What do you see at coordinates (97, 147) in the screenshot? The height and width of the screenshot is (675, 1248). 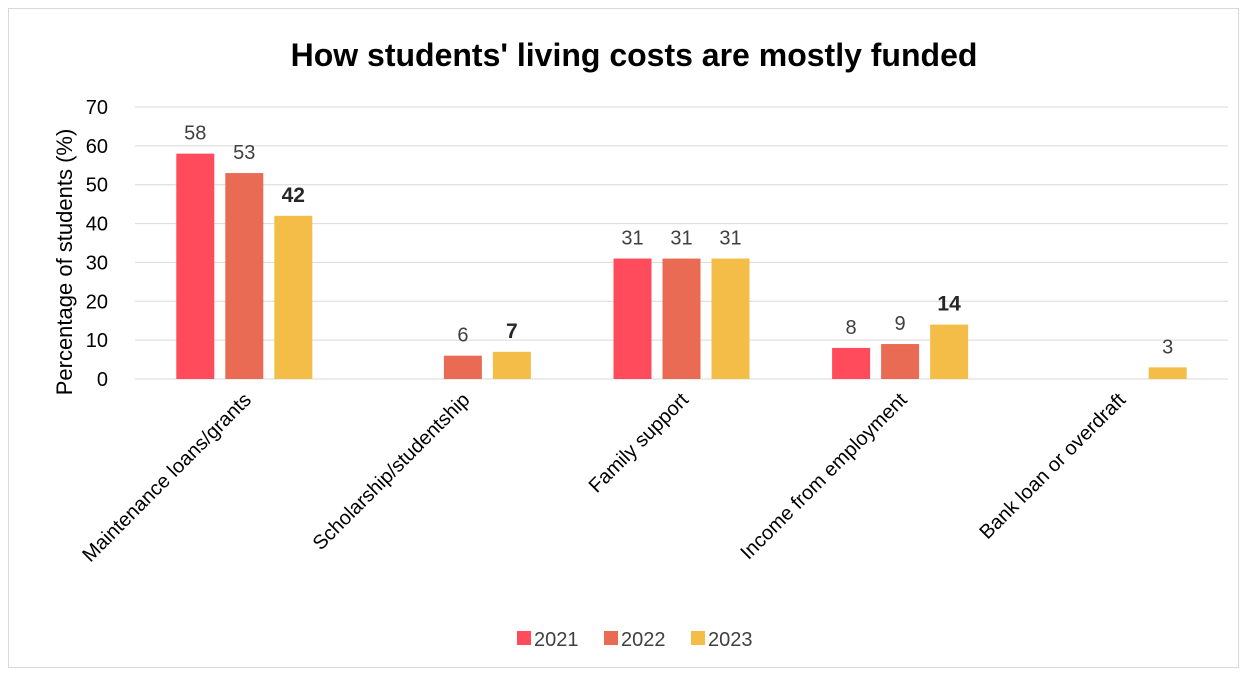 I see `y-tick-label-60: 60` at bounding box center [97, 147].